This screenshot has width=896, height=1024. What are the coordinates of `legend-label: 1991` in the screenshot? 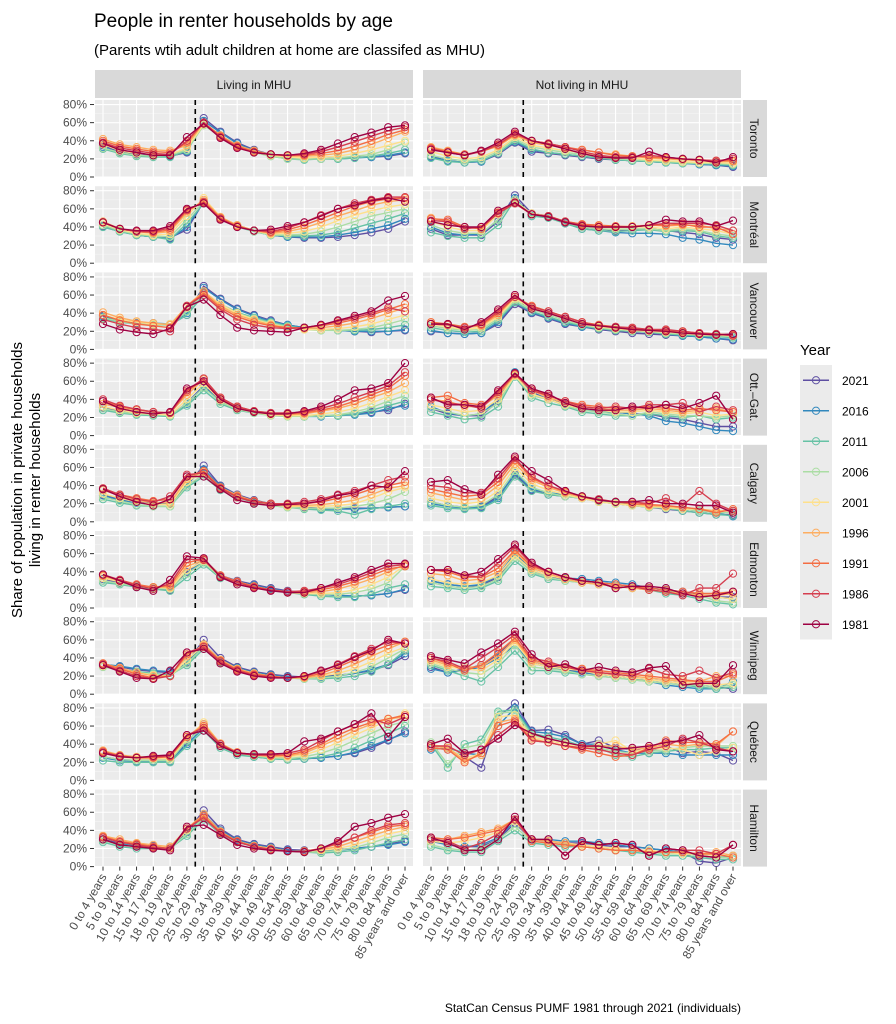 It's located at (855, 564).